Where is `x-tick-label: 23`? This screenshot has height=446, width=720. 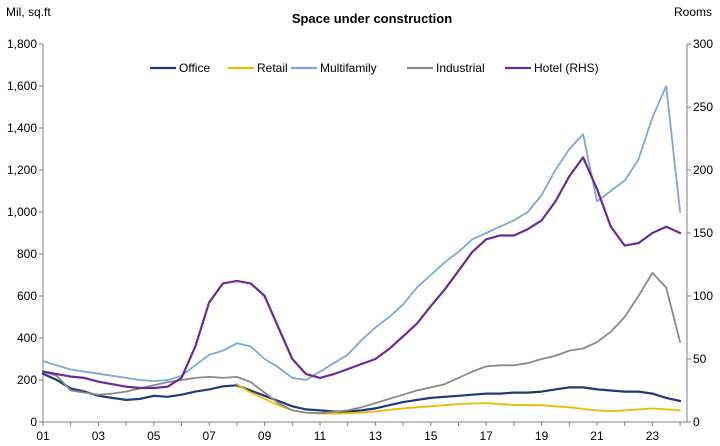
x-tick-label: 23 is located at coordinates (653, 436).